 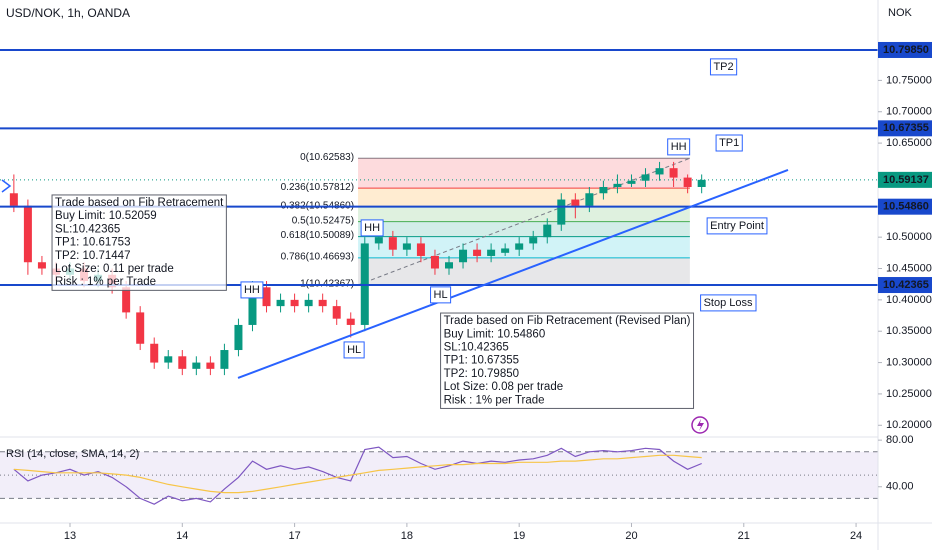 I want to click on rsi-pane, so click(x=439, y=475).